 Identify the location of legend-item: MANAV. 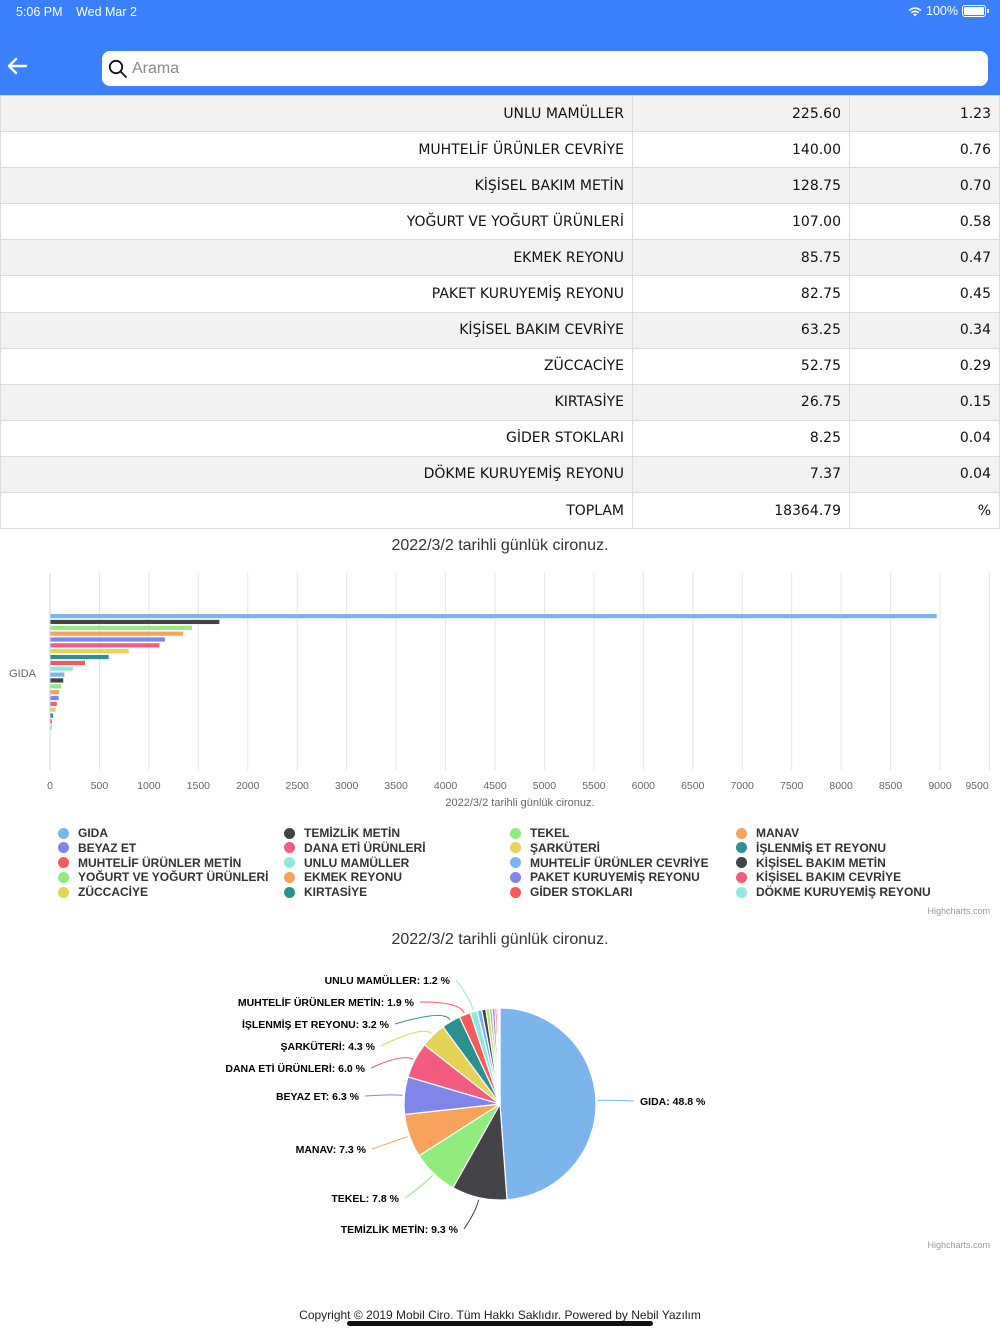
(767, 833).